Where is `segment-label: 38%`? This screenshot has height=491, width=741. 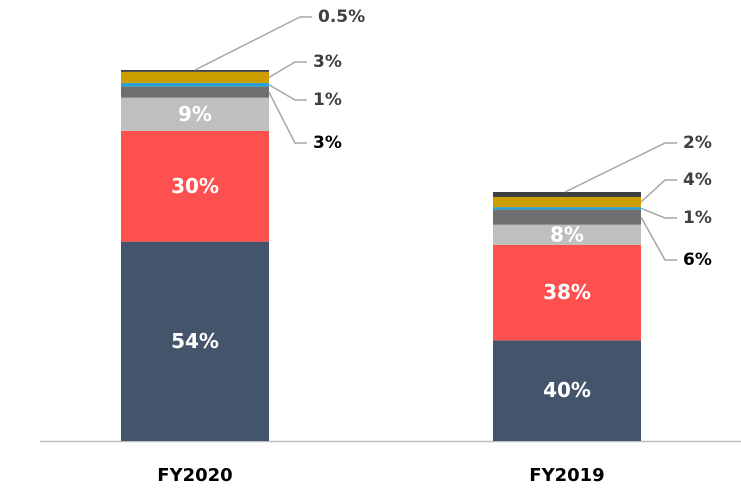
segment-label: 38% is located at coordinates (567, 292).